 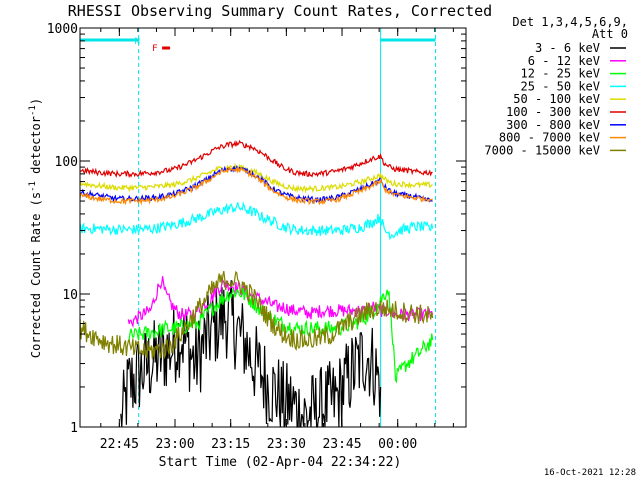 I want to click on legend-label-6: 300 - 800 keV, so click(x=553, y=125).